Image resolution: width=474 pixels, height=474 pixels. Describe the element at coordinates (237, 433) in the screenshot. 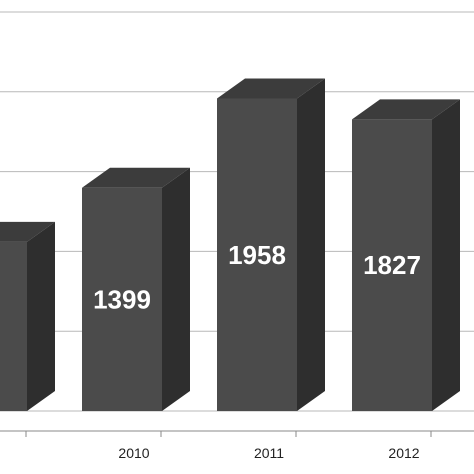

I see `x-axis` at that location.